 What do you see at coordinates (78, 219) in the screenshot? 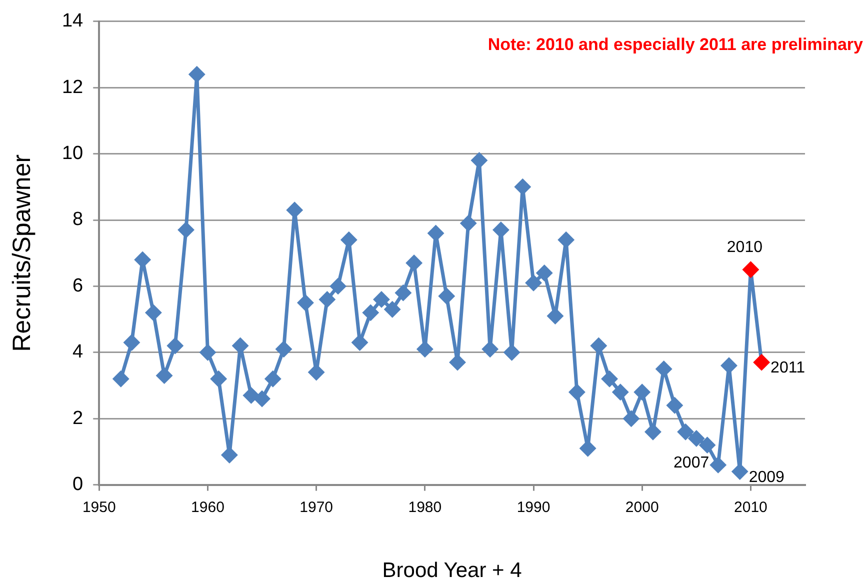
I see `y-tick-label: 8` at bounding box center [78, 219].